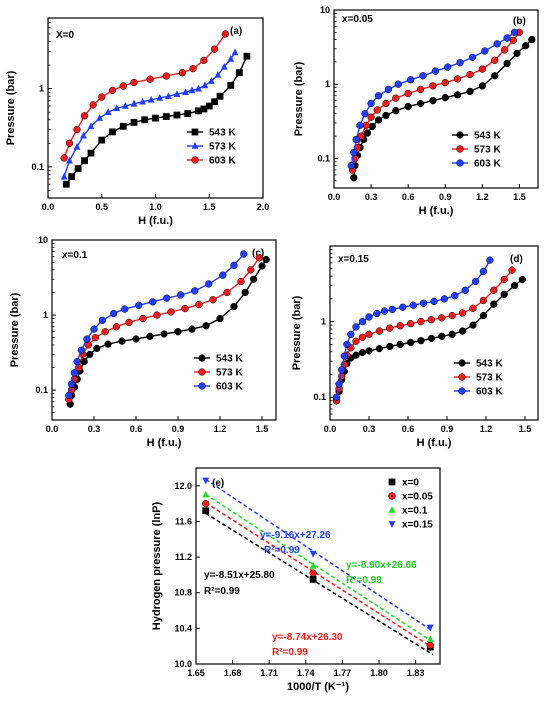 The height and width of the screenshot is (705, 550). I want to click on y-tick-label: 1, so click(41, 89).